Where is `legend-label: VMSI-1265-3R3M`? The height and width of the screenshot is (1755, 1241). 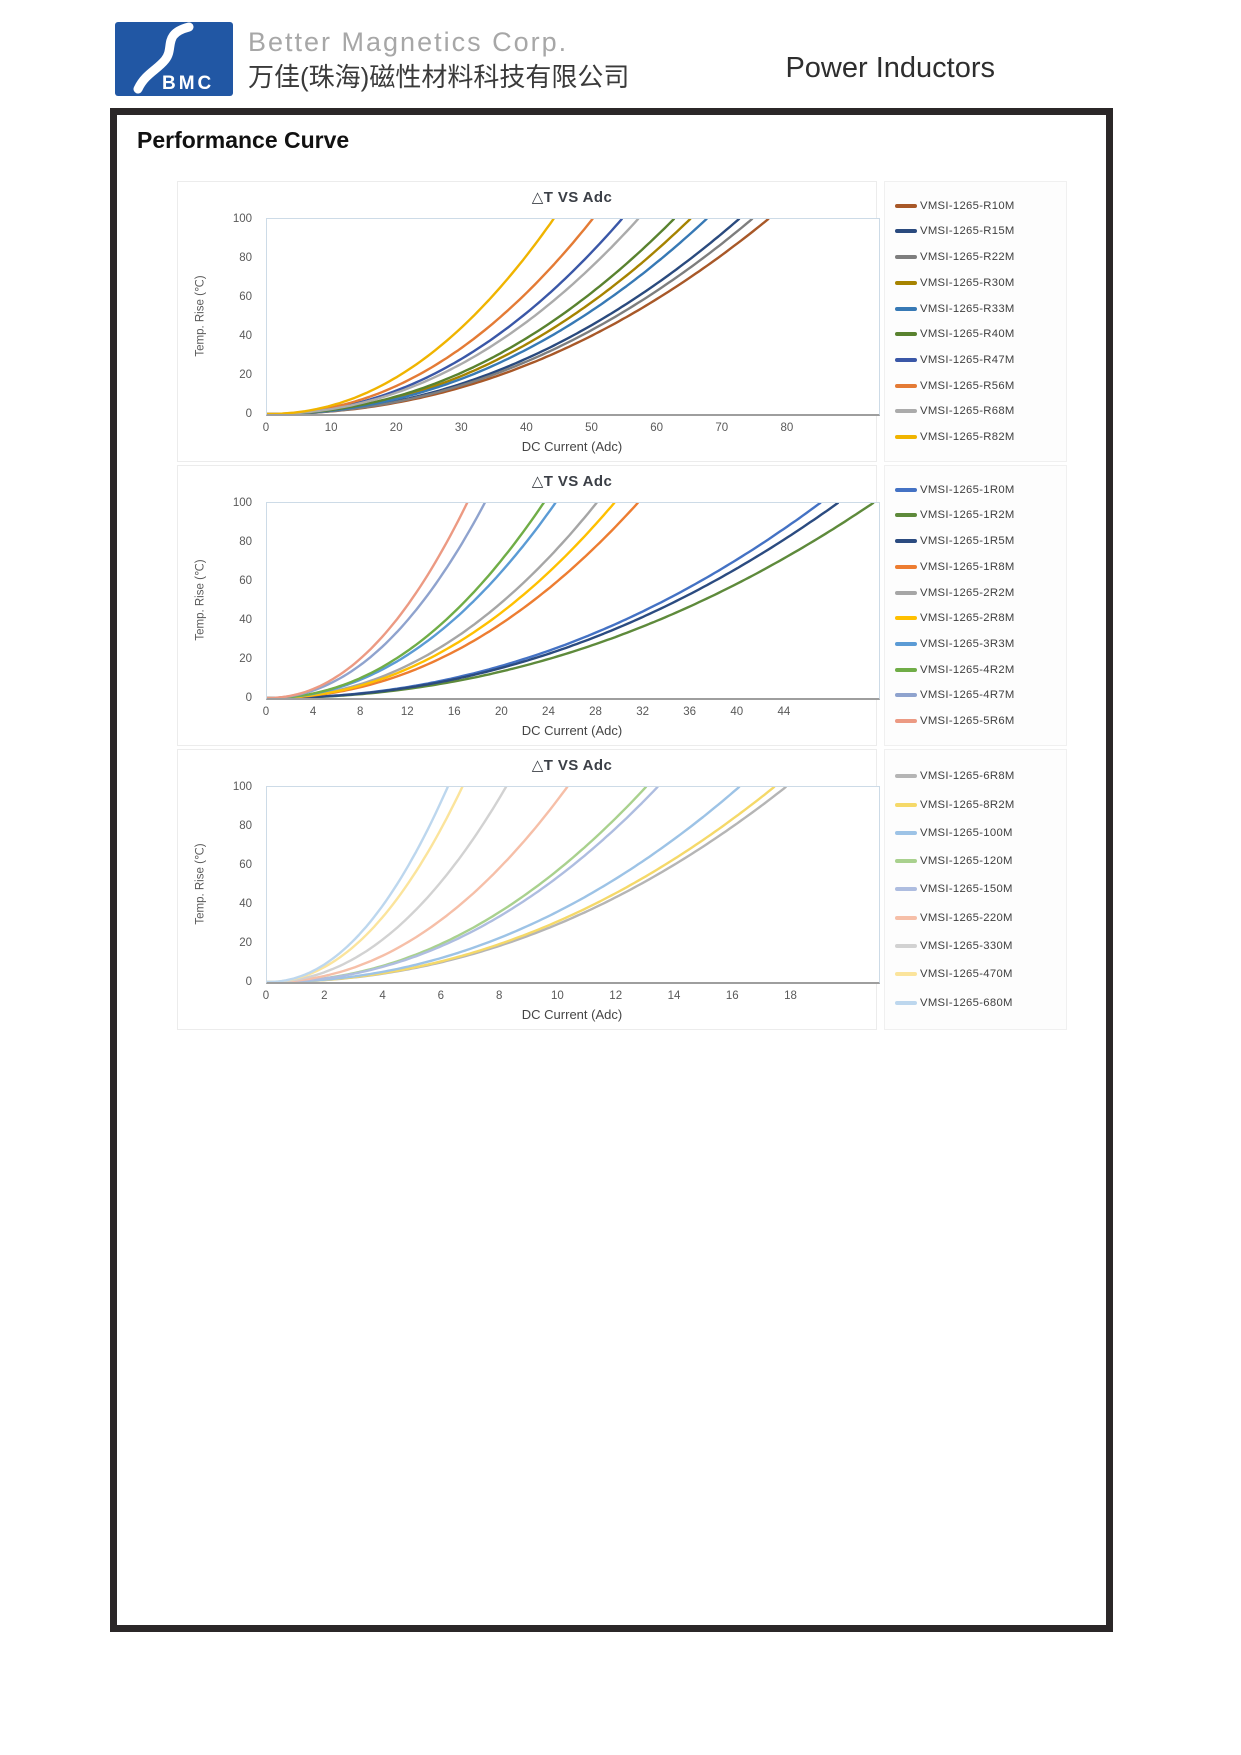
legend-label: VMSI-1265-3R3M is located at coordinates (967, 644).